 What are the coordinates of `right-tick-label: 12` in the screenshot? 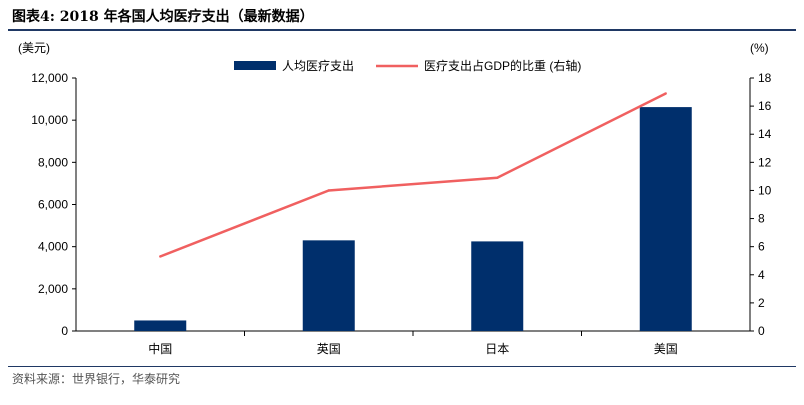 It's located at (765, 162).